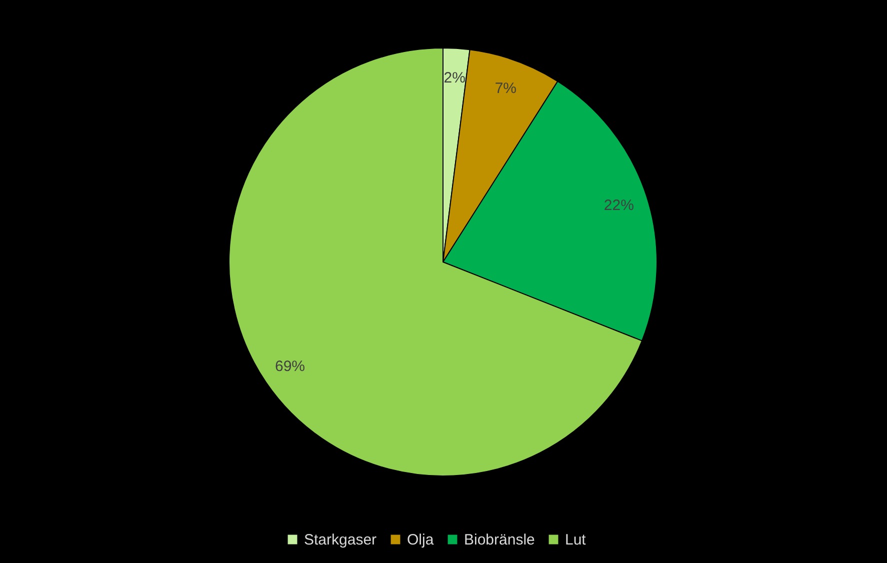  I want to click on legend-label: Starkgaser, so click(340, 540).